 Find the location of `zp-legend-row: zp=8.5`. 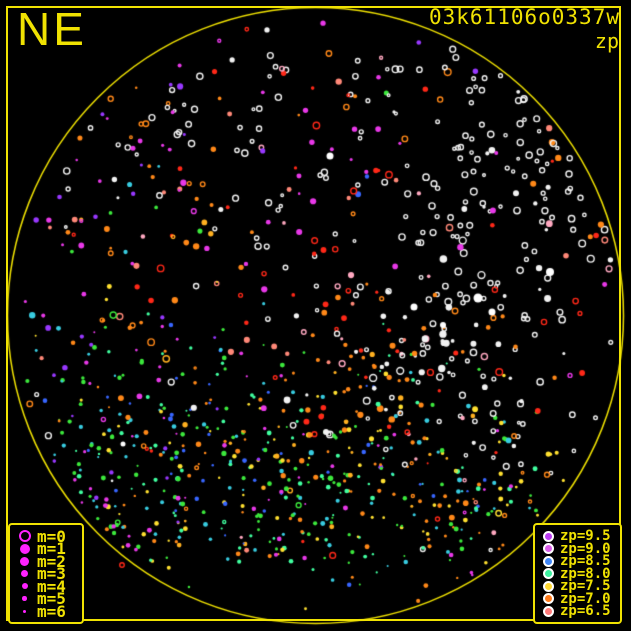

zp-legend-row: zp=8.5 is located at coordinates (577, 561).